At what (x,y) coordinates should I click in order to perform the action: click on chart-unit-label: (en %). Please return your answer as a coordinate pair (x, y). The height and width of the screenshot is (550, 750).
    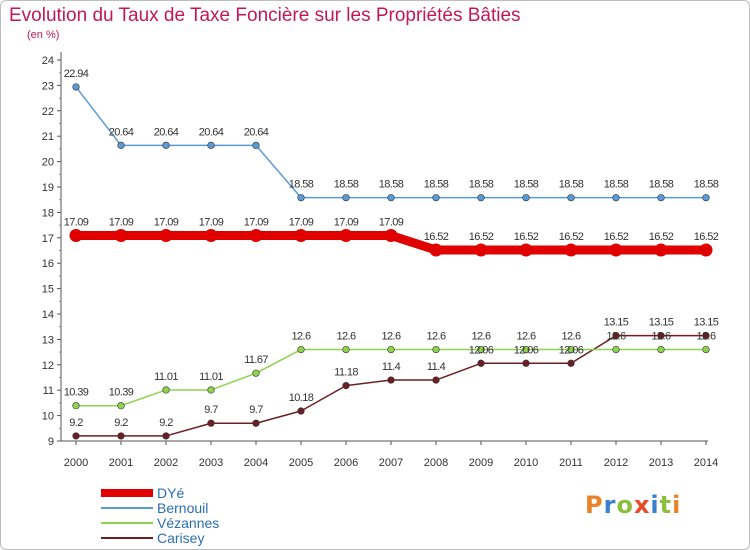
    Looking at the image, I should click on (43, 35).